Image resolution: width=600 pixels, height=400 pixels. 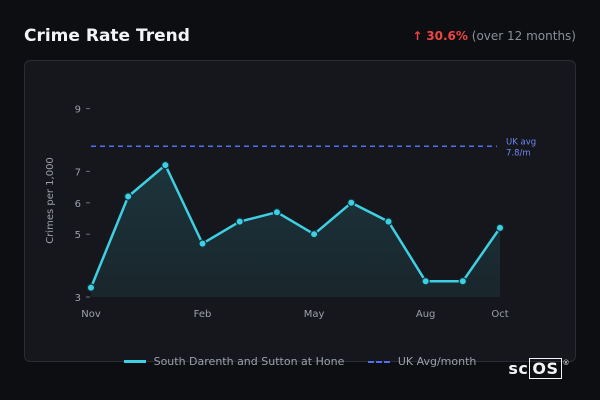 I want to click on y-tick-label: 9, so click(x=78, y=110).